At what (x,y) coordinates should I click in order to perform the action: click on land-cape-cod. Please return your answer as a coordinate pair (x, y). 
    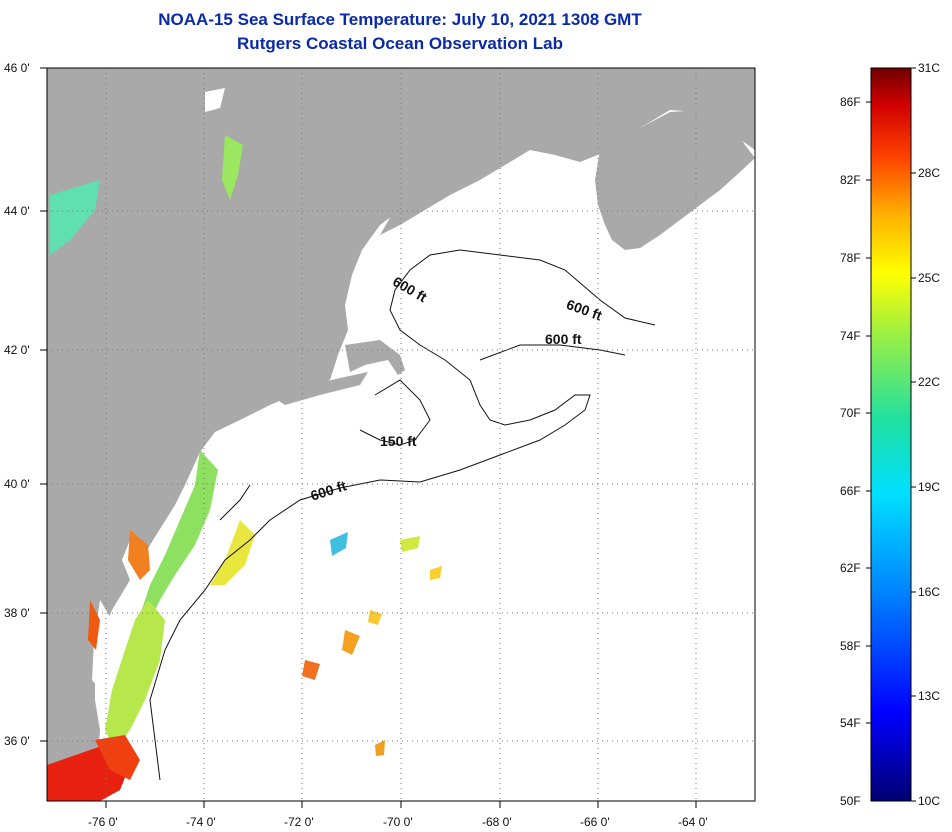
    Looking at the image, I should click on (375, 357).